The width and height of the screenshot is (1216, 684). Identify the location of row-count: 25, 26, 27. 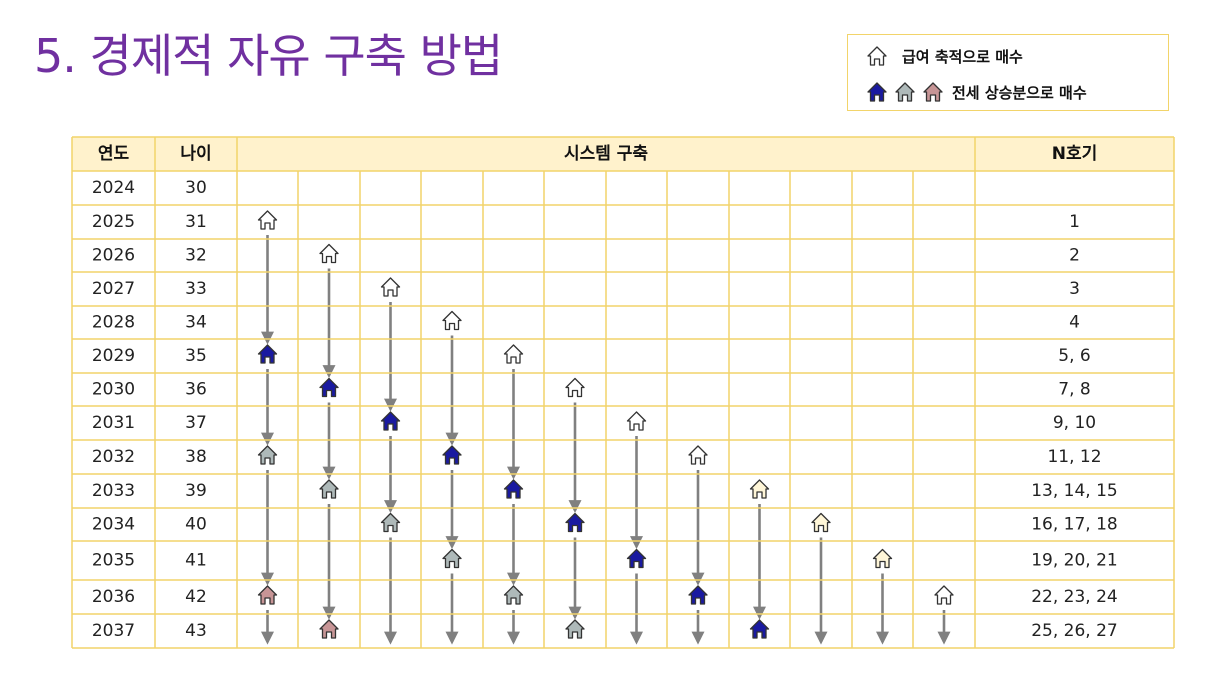
(1074, 631).